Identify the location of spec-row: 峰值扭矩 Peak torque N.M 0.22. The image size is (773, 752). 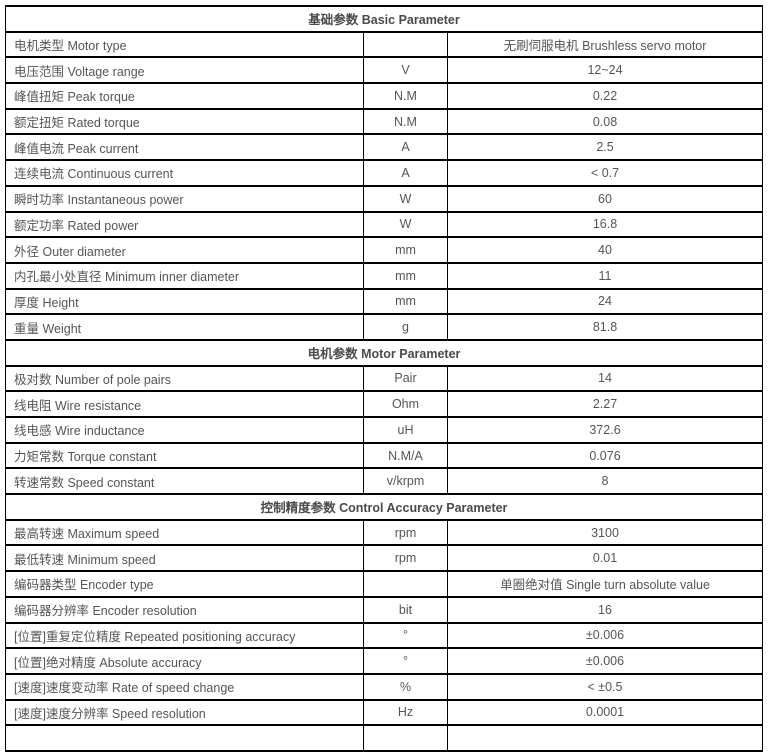
(384, 96).